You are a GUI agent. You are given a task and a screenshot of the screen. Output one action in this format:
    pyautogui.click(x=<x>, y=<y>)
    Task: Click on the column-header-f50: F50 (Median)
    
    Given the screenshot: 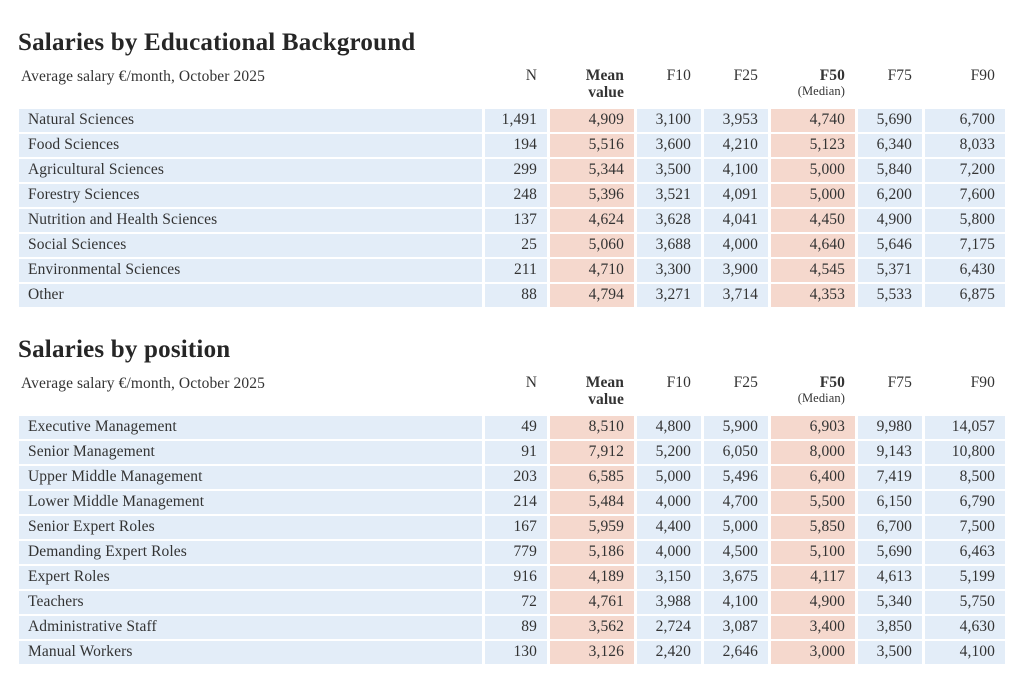 What is the action you would take?
    pyautogui.click(x=813, y=394)
    